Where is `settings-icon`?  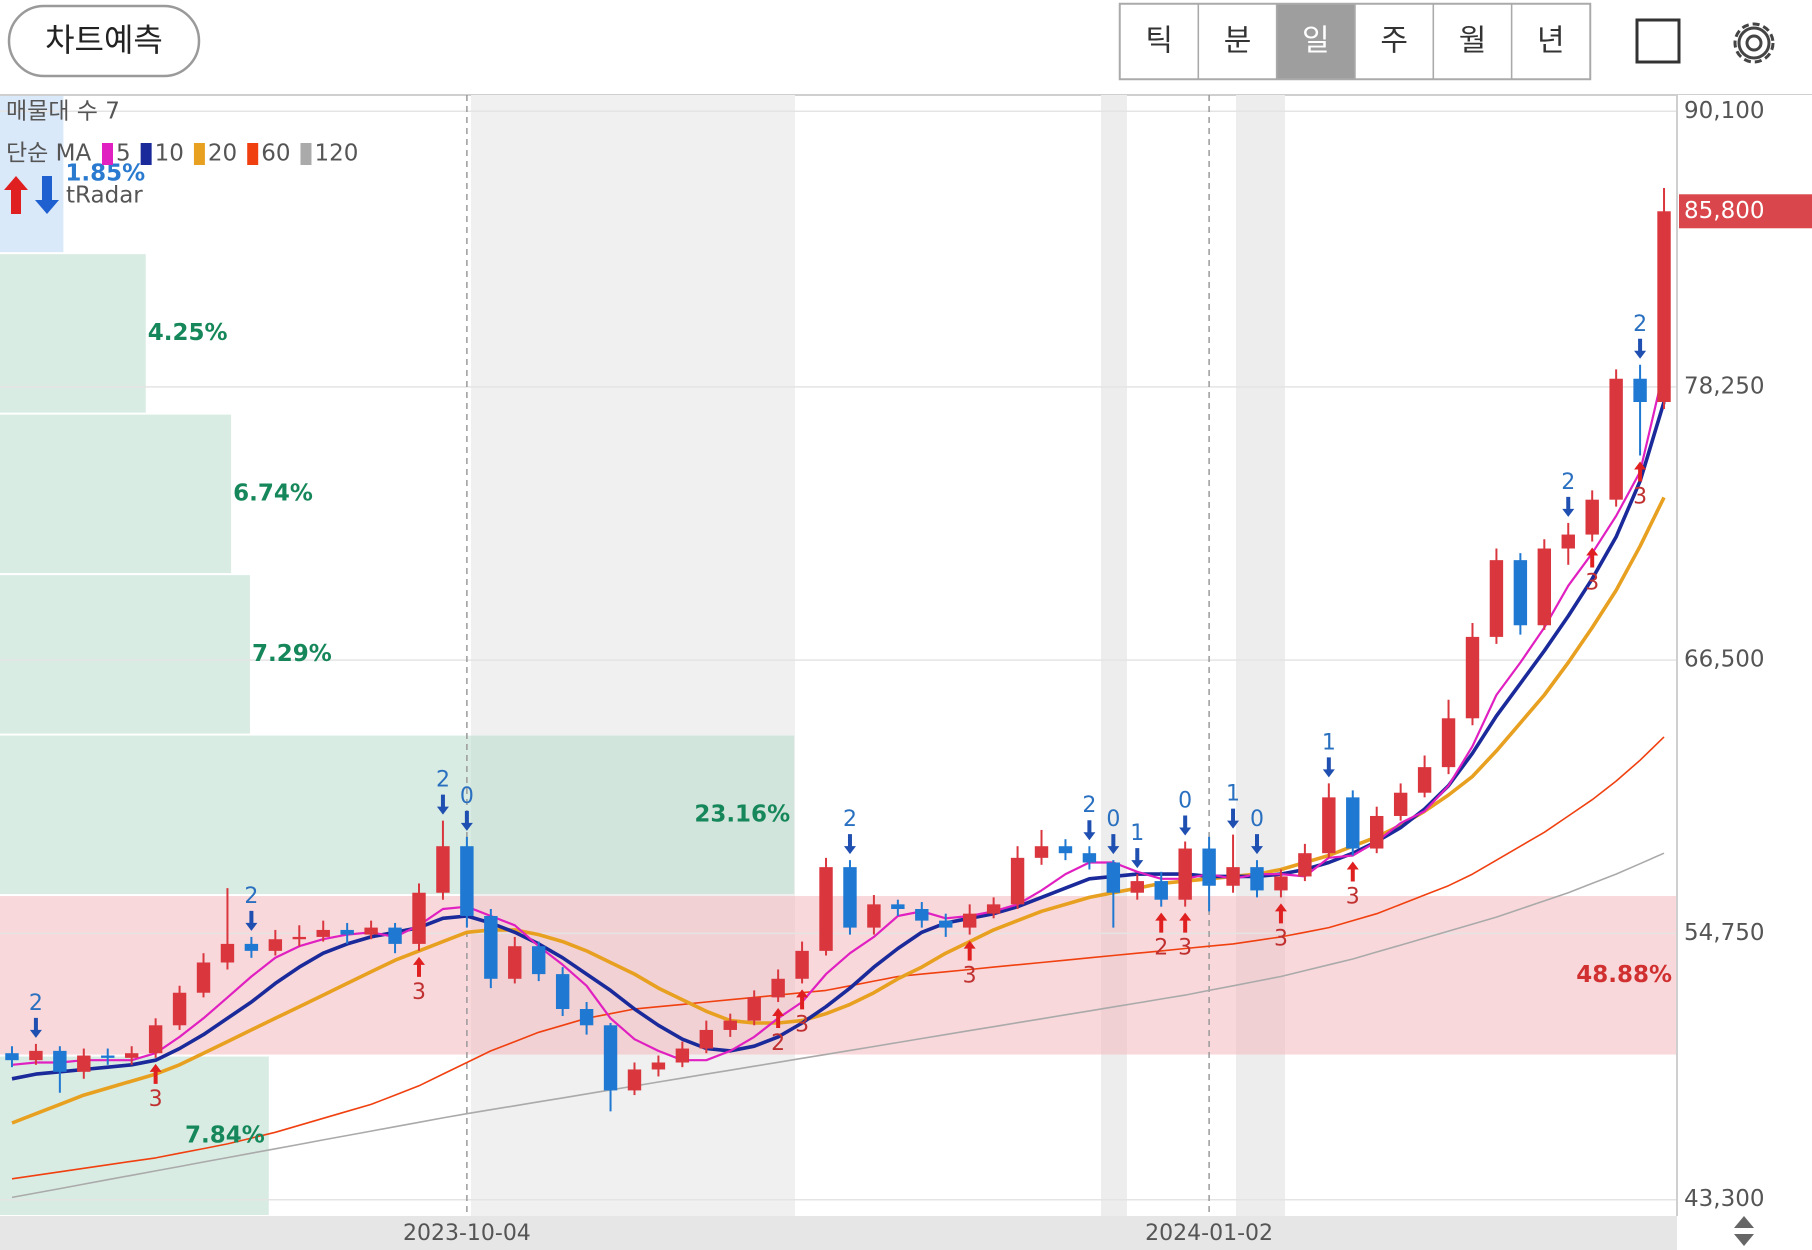 settings-icon is located at coordinates (1754, 43).